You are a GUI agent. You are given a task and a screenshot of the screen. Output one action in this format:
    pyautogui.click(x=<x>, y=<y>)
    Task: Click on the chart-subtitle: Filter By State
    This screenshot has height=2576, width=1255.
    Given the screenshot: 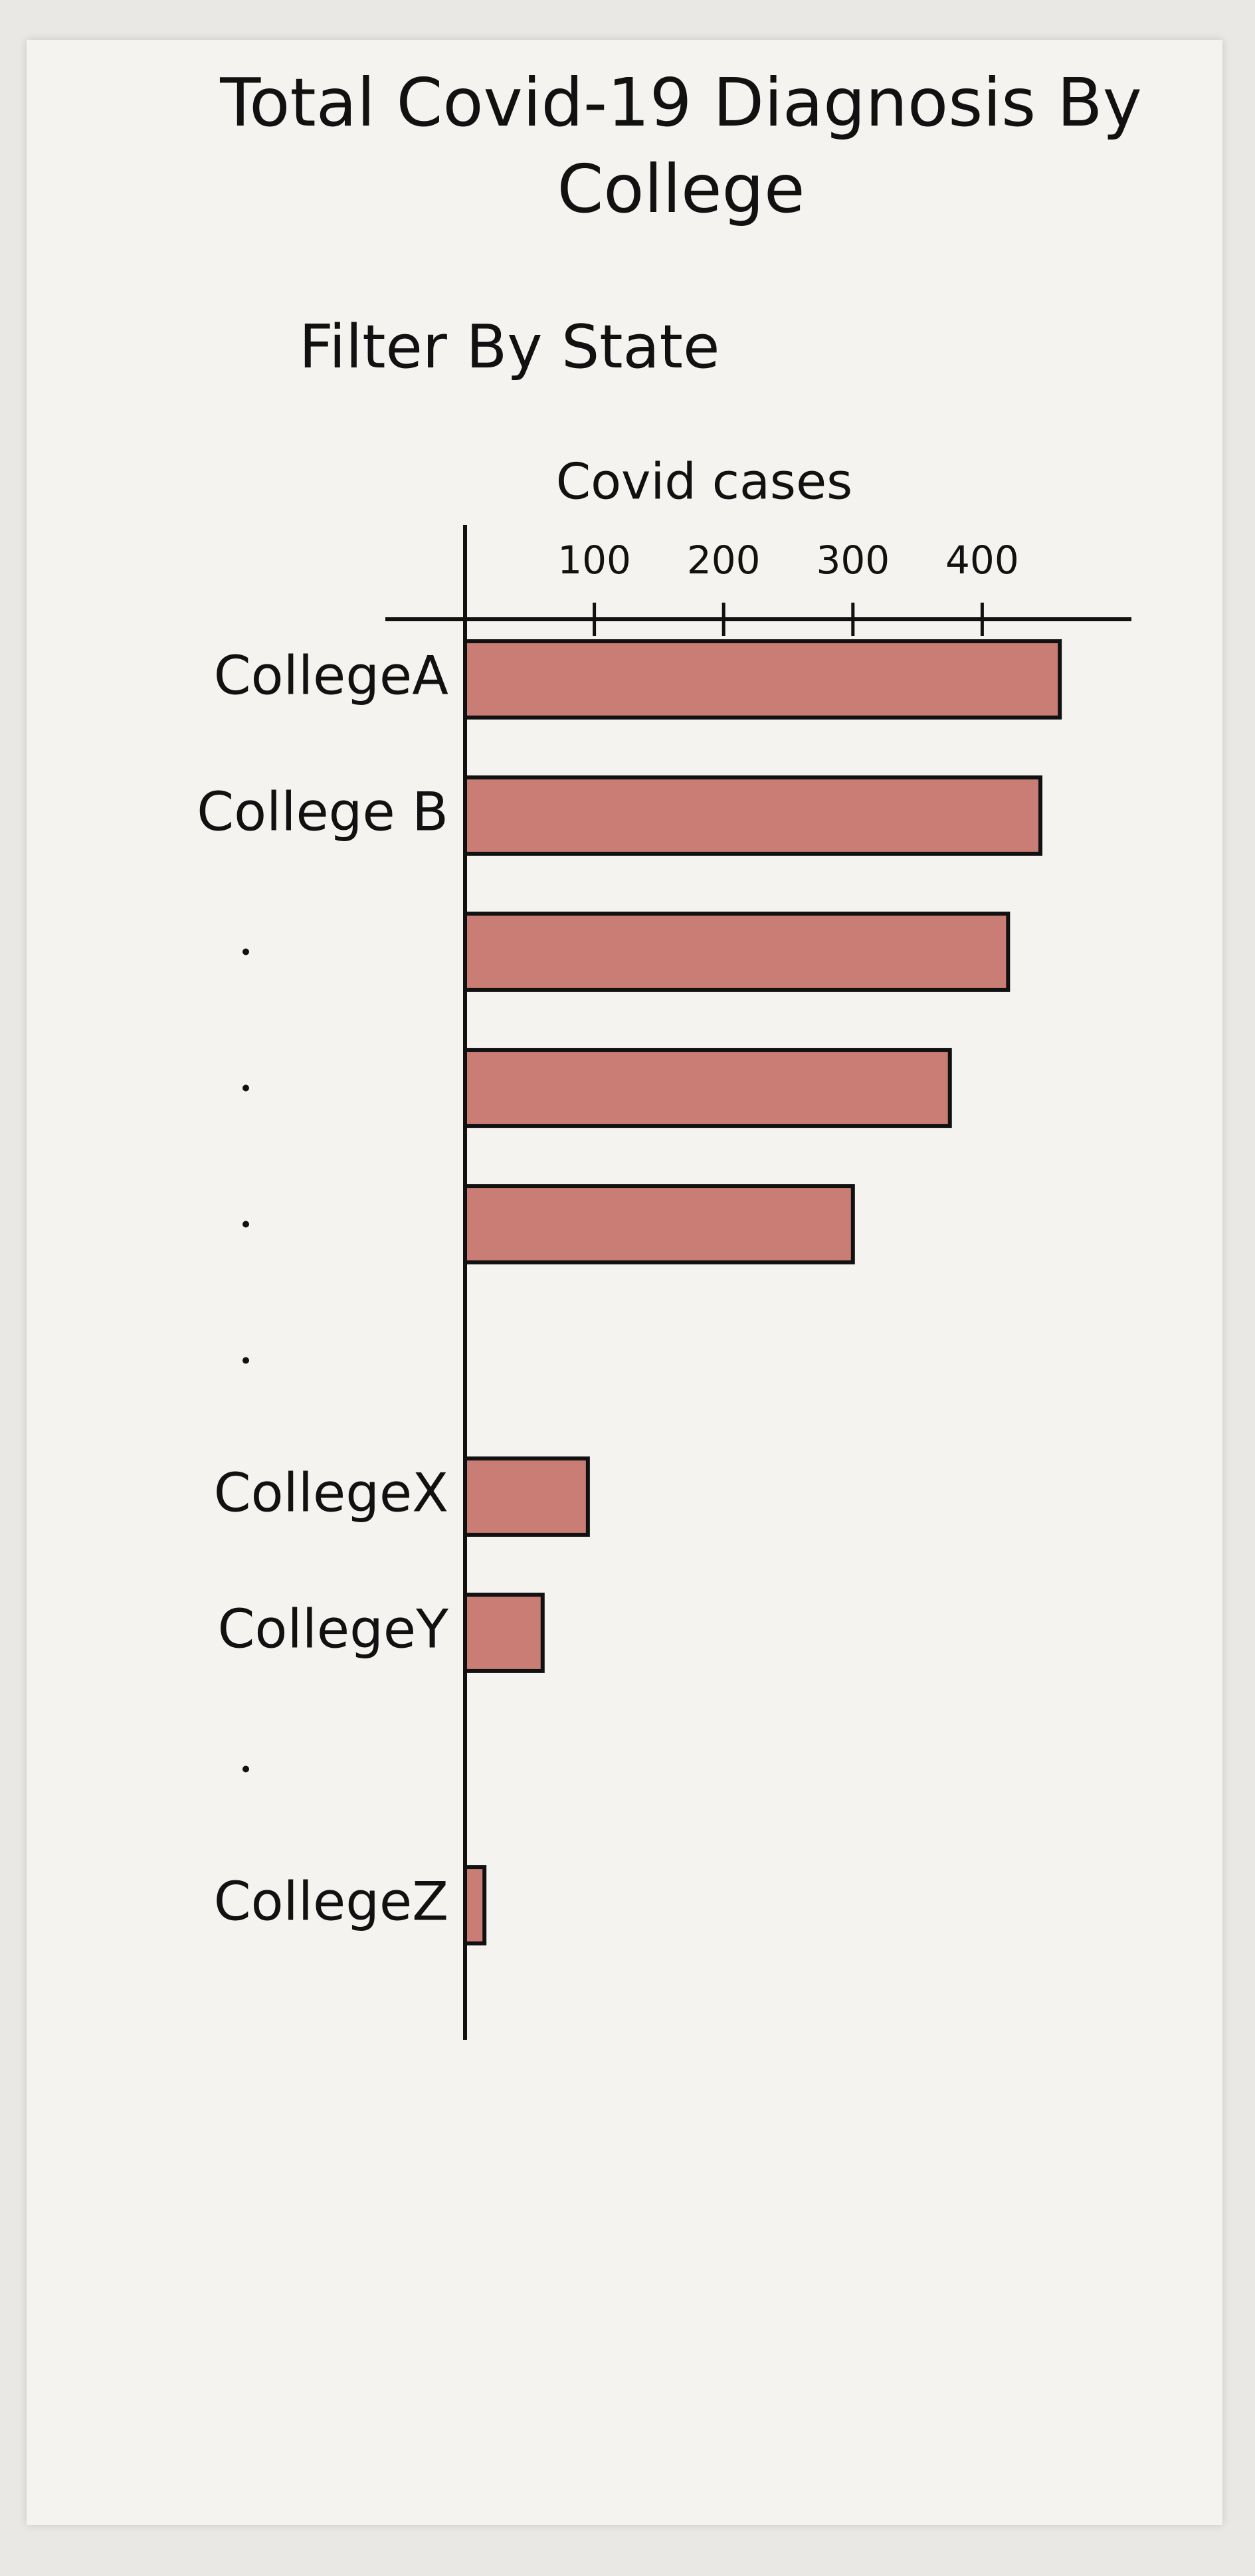 What is the action you would take?
    pyautogui.click(x=510, y=347)
    